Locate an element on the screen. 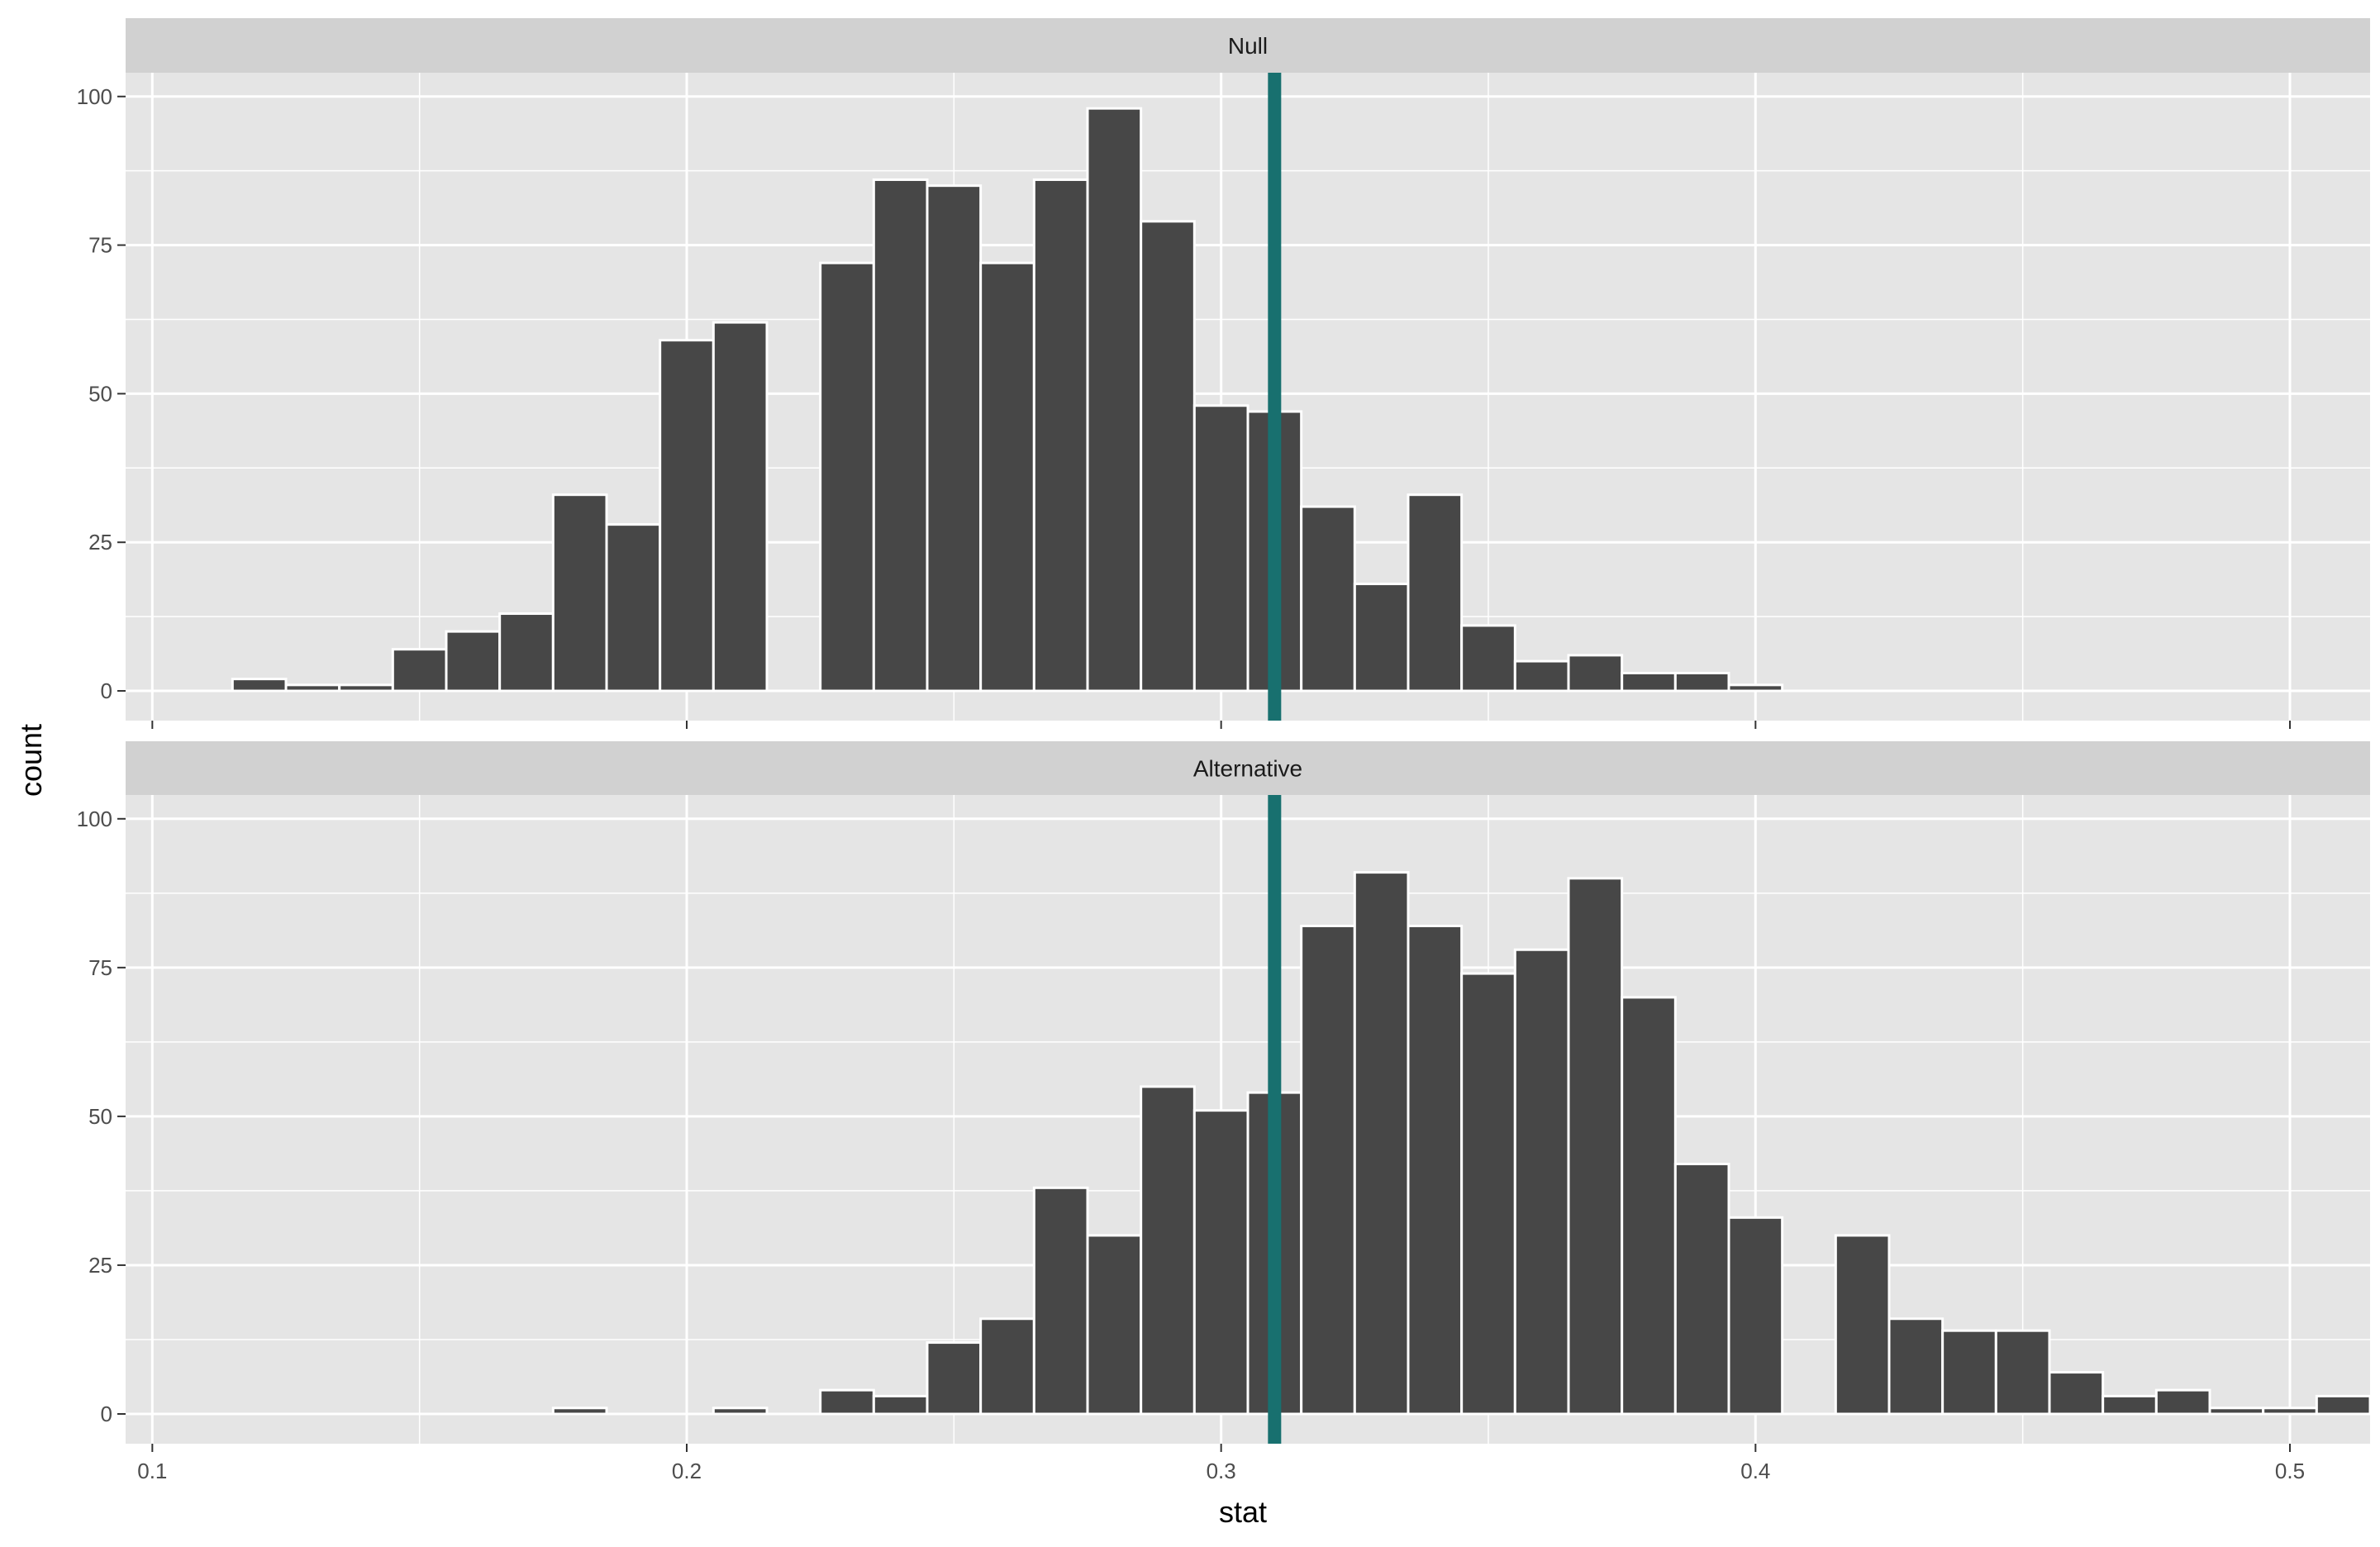 Image resolution: width=2380 pixels, height=1547 pixels. facet-strip-label: Alternative is located at coordinates (1247, 769).